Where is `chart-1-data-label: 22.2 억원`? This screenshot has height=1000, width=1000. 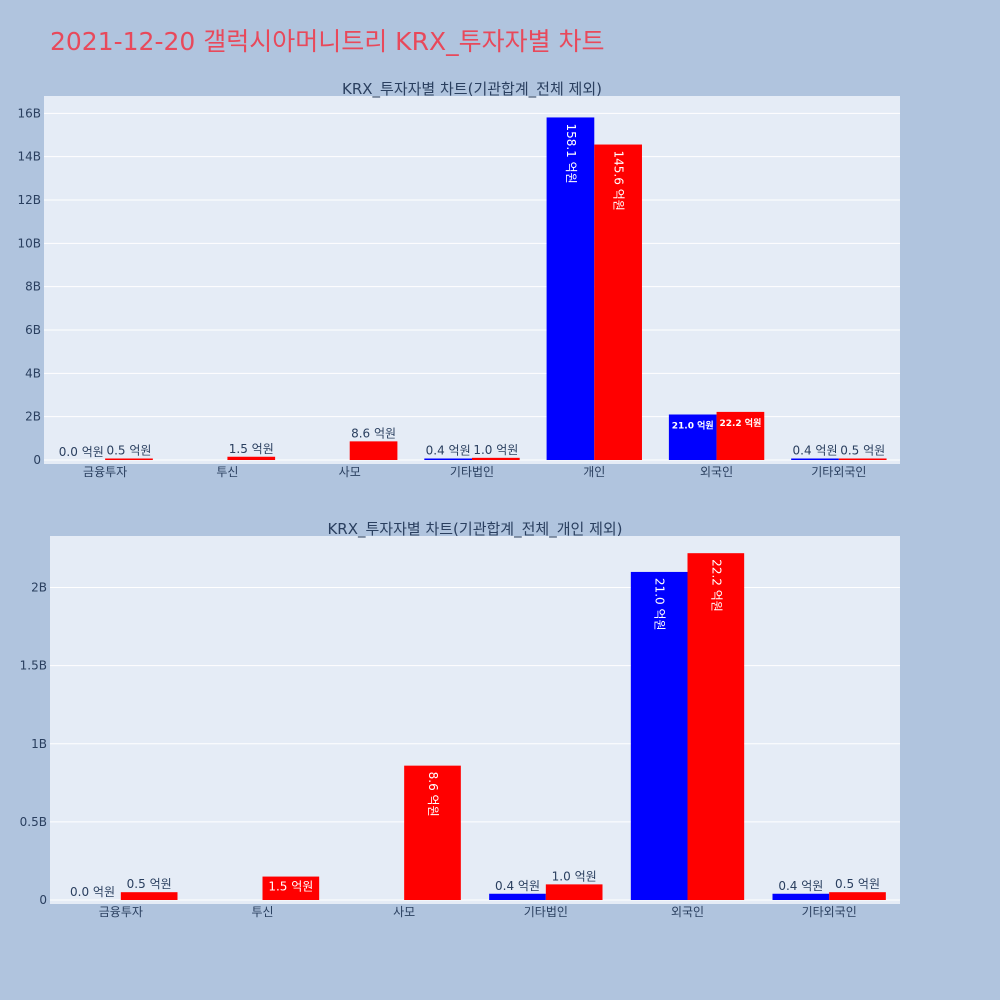
chart-1-data-label: 22.2 억원 is located at coordinates (716, 585).